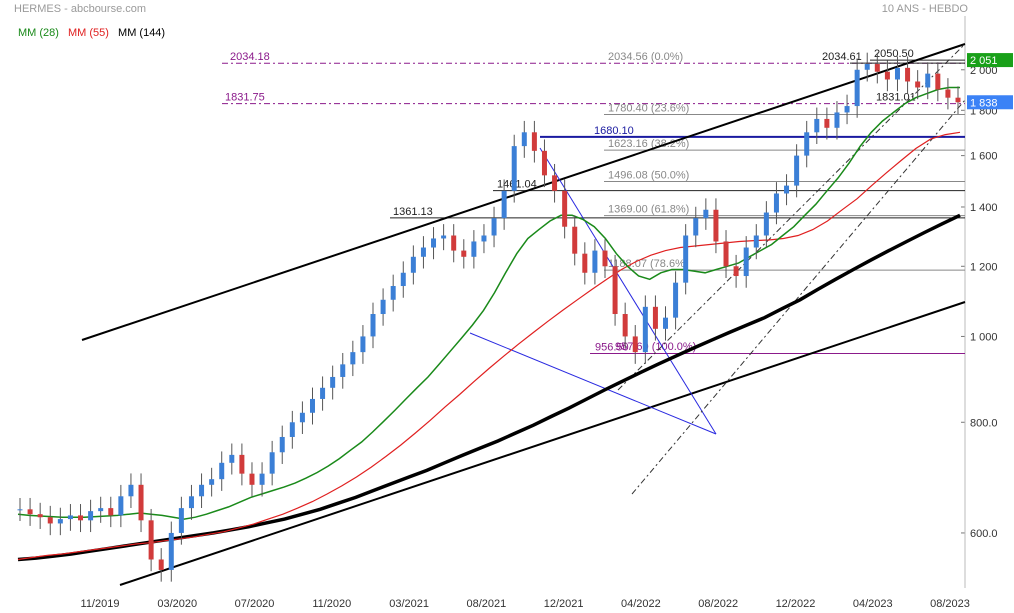 The width and height of the screenshot is (1014, 613). What do you see at coordinates (648, 144) in the screenshot?
I see `level-label: 1623.16 (38.2%)` at bounding box center [648, 144].